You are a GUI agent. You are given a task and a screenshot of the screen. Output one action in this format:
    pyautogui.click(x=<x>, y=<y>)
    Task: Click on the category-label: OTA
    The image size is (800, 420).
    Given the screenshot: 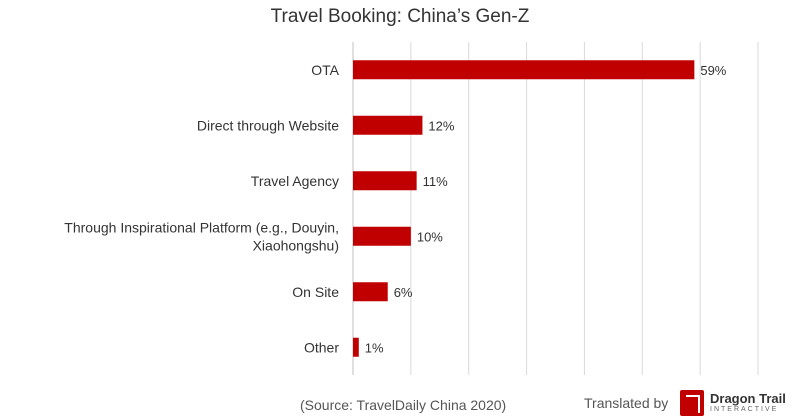 What is the action you would take?
    pyautogui.click(x=325, y=70)
    